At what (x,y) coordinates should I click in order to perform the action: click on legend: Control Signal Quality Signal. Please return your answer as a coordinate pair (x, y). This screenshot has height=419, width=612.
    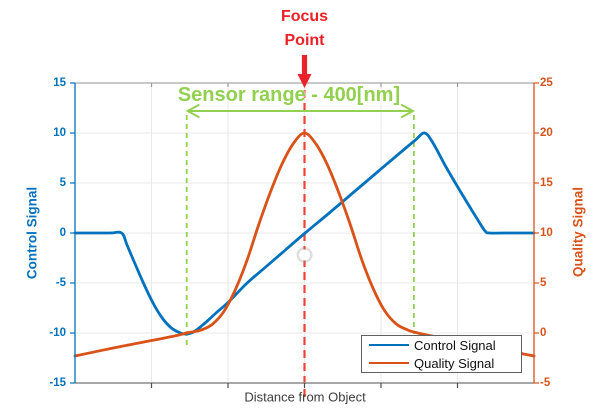
    Looking at the image, I should click on (441, 354).